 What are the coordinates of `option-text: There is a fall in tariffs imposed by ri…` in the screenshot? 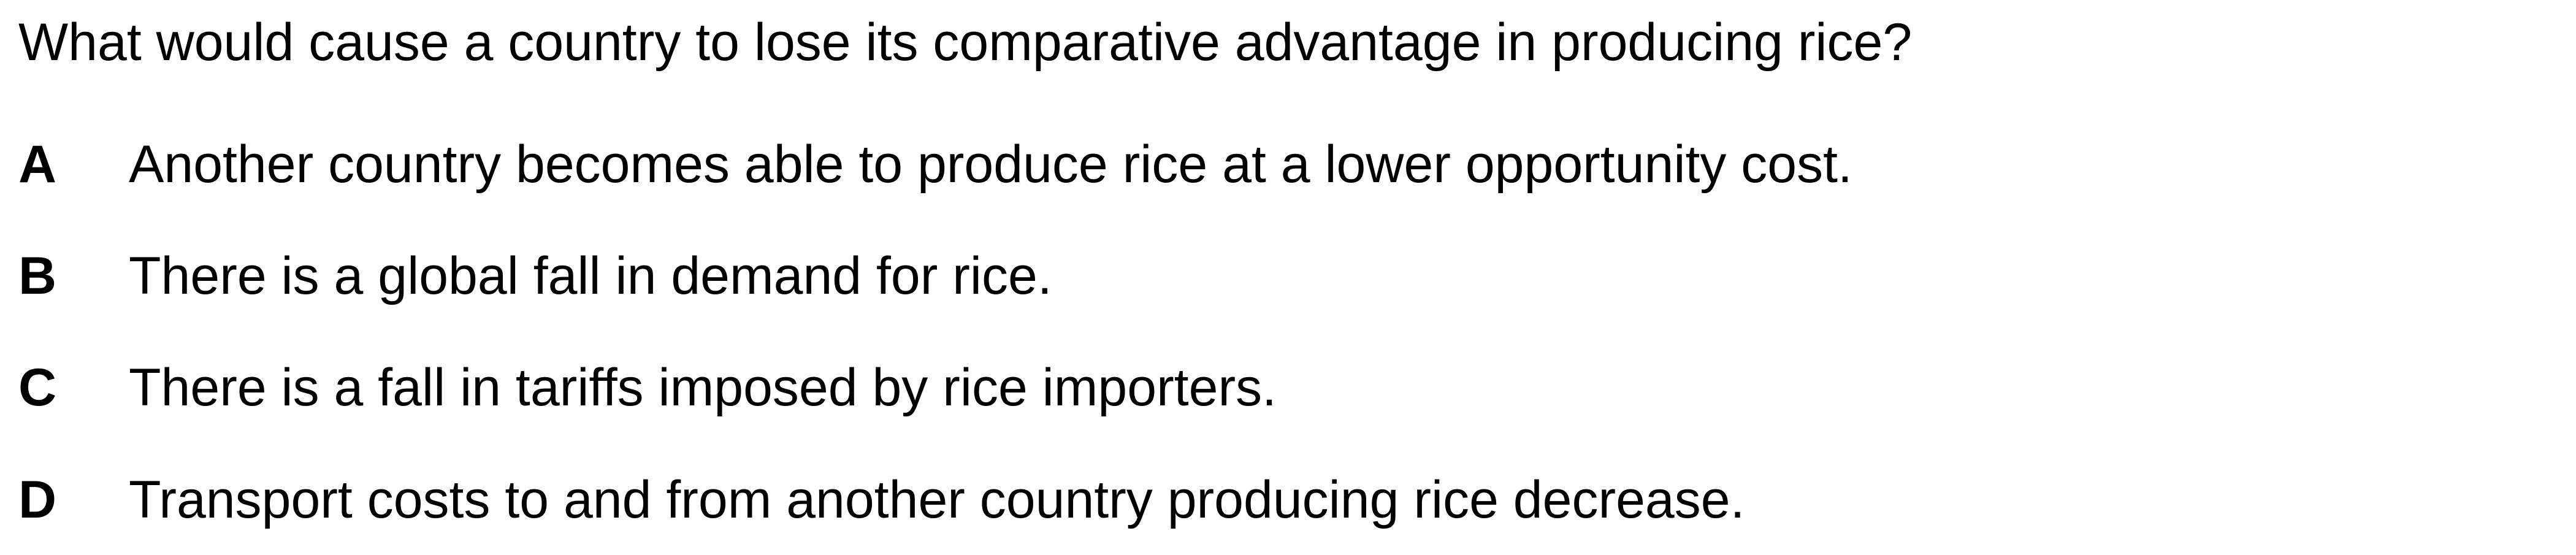 It's located at (703, 387).